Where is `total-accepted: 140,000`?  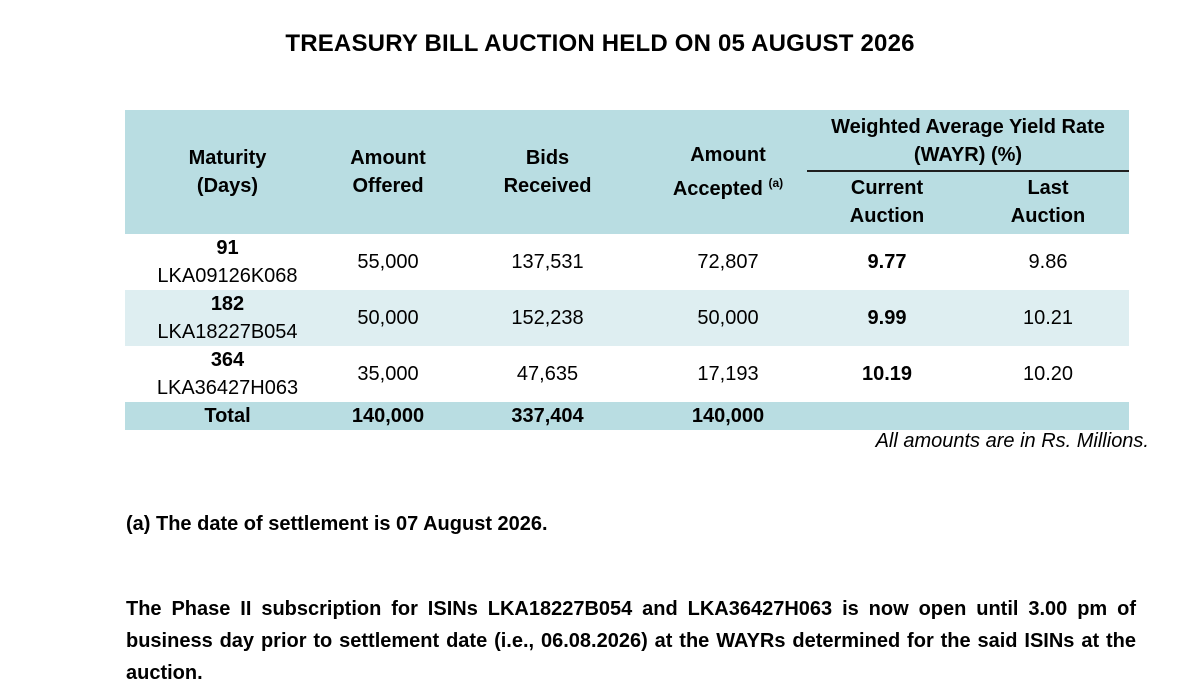 total-accepted: 140,000 is located at coordinates (728, 416).